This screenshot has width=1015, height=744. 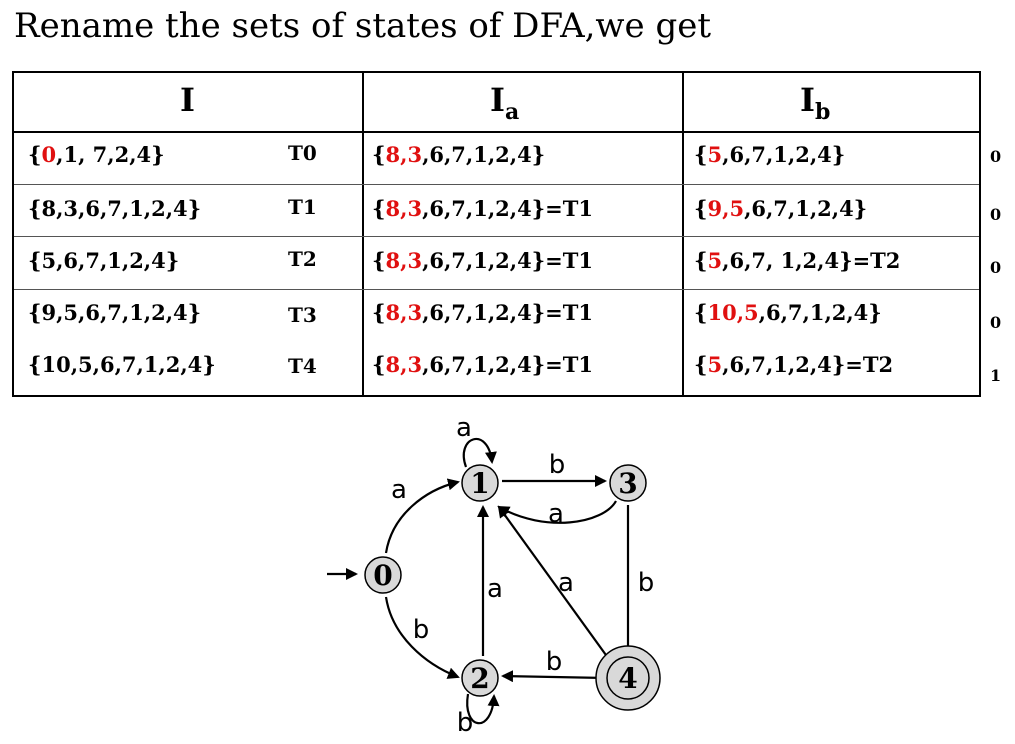 I want to click on state-label: 4, so click(x=627, y=678).